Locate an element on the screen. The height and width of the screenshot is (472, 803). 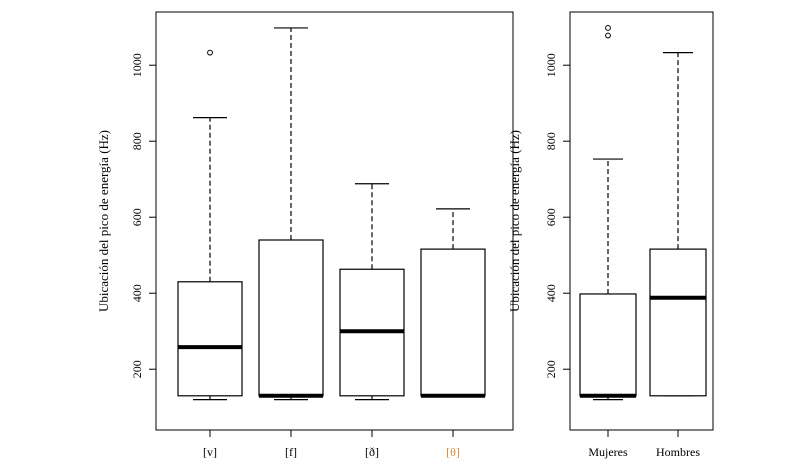
category-label: [f] is located at coordinates (291, 452).